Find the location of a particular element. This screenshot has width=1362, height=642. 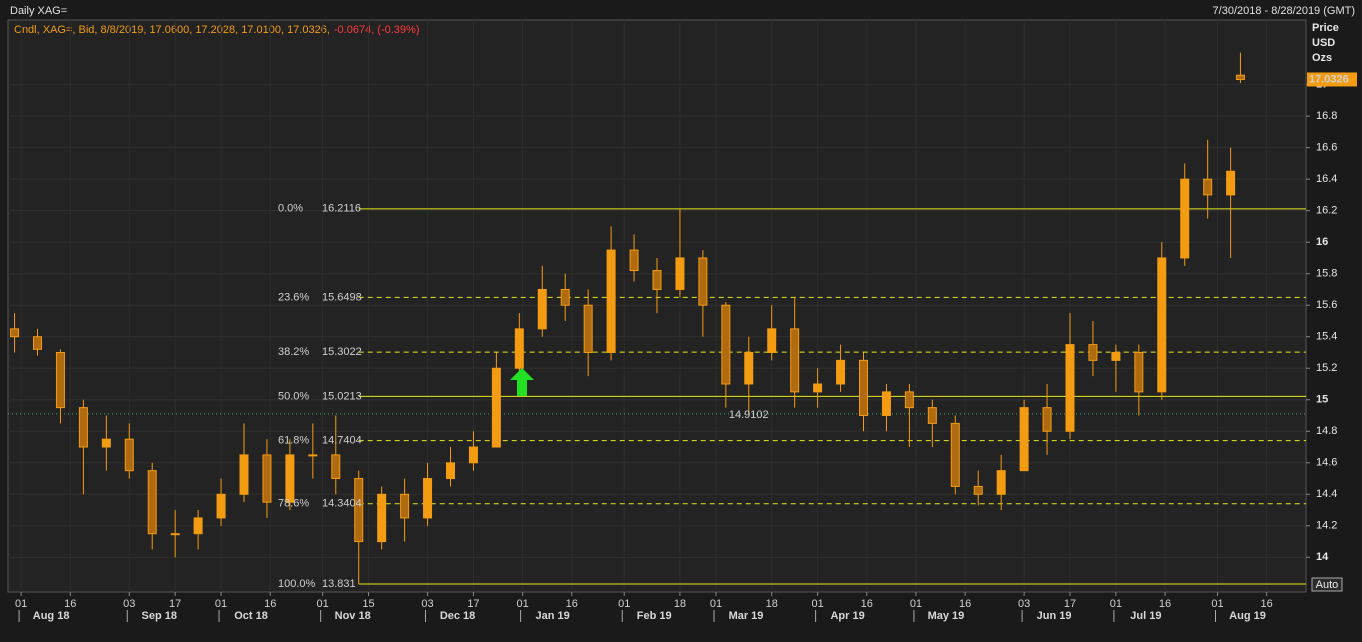

y-tick-label: 16.6 is located at coordinates (1326, 148).